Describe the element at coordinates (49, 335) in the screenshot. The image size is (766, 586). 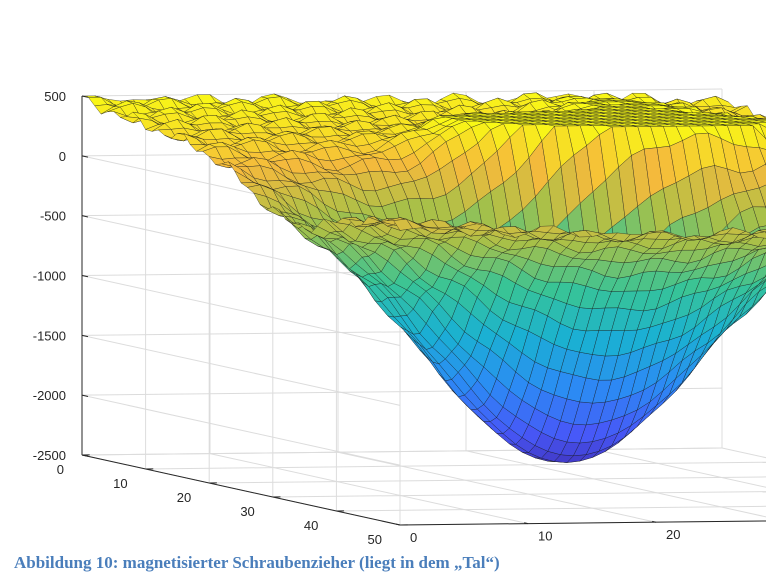
I see `z-tick-label: -1500` at that location.